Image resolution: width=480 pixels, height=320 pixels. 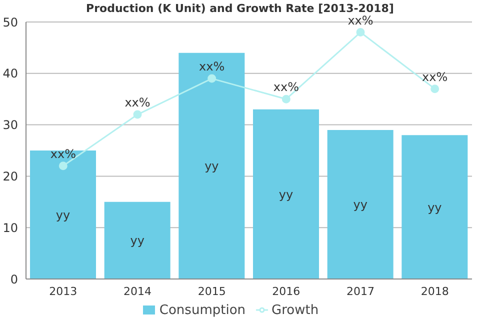 I want to click on y-tick-label: 50, so click(x=10, y=22).